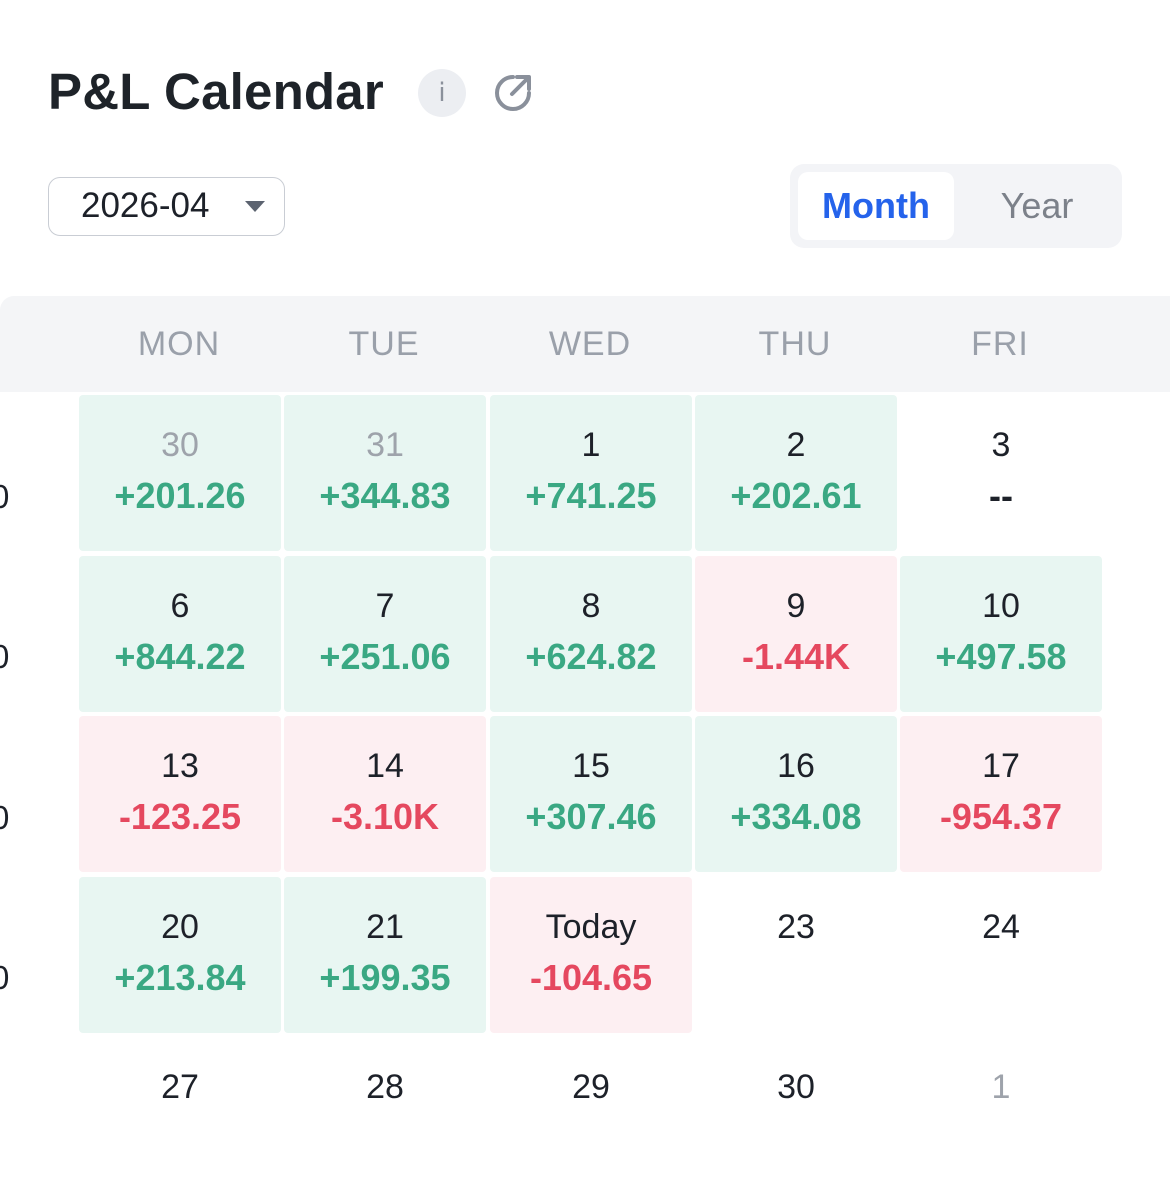 Image resolution: width=1170 pixels, height=1188 pixels. I want to click on weekday-fri: FRI, so click(1000, 344).